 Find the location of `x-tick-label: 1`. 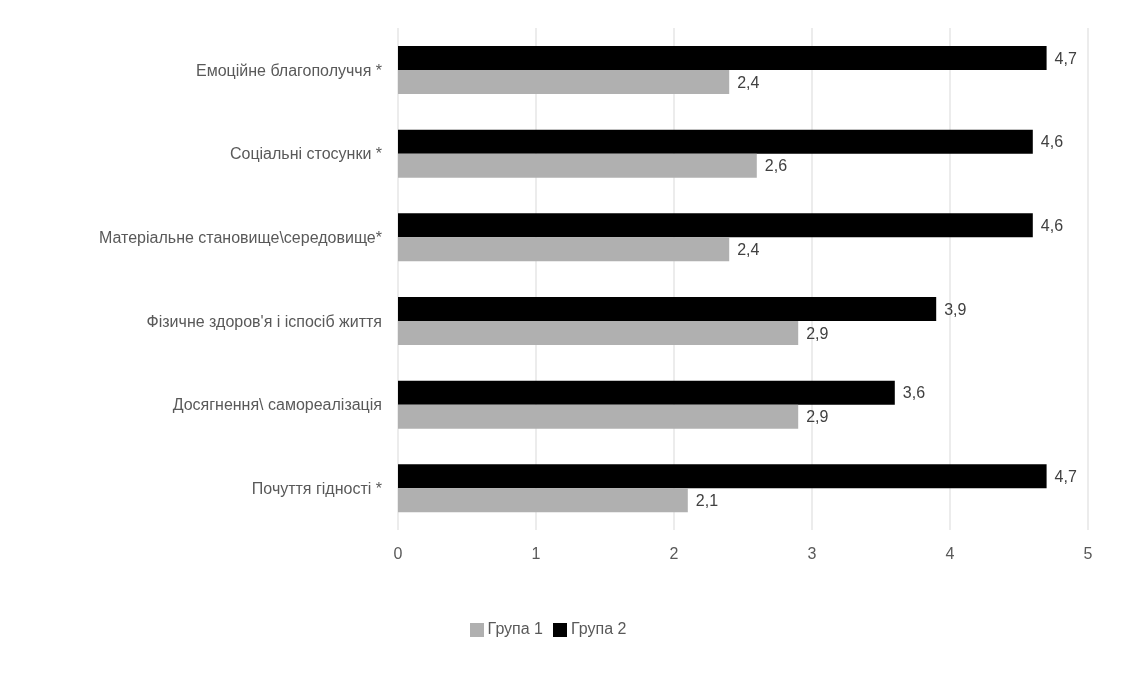

x-tick-label: 1 is located at coordinates (536, 554).